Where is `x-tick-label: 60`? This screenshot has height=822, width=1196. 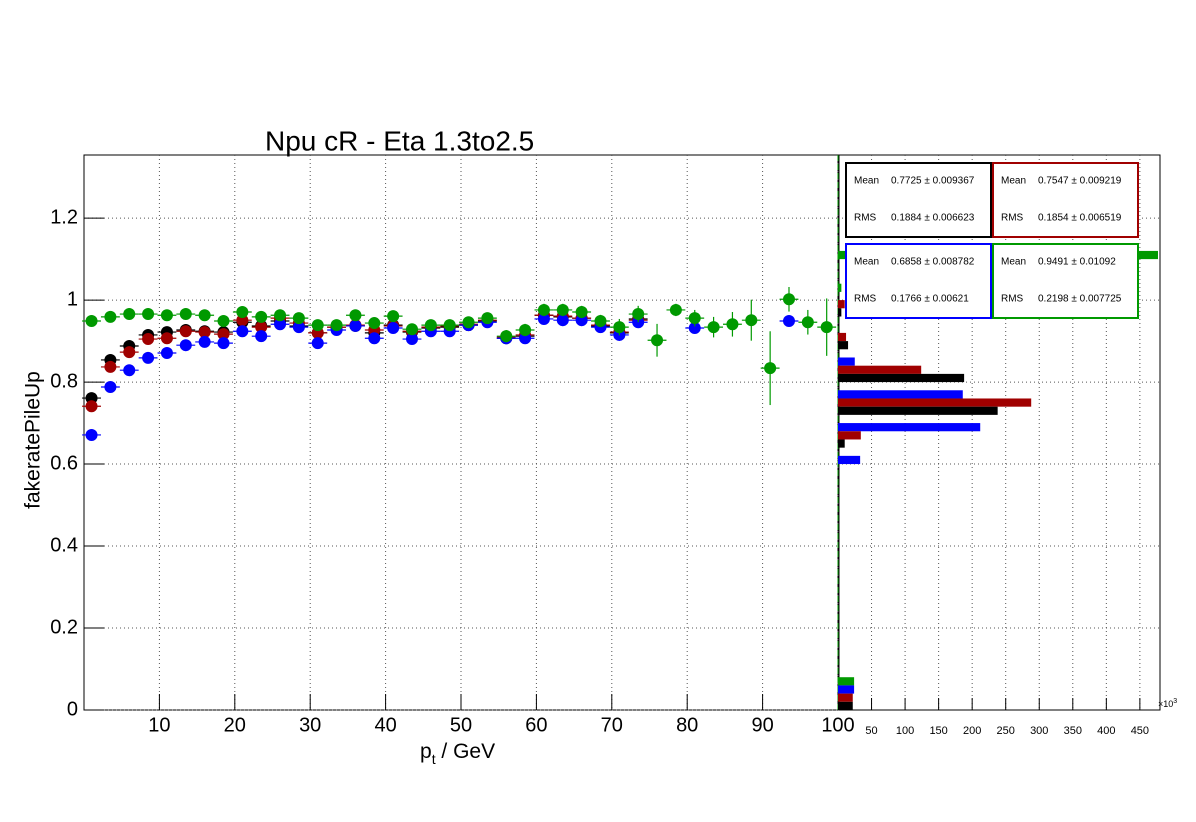 x-tick-label: 60 is located at coordinates (536, 725).